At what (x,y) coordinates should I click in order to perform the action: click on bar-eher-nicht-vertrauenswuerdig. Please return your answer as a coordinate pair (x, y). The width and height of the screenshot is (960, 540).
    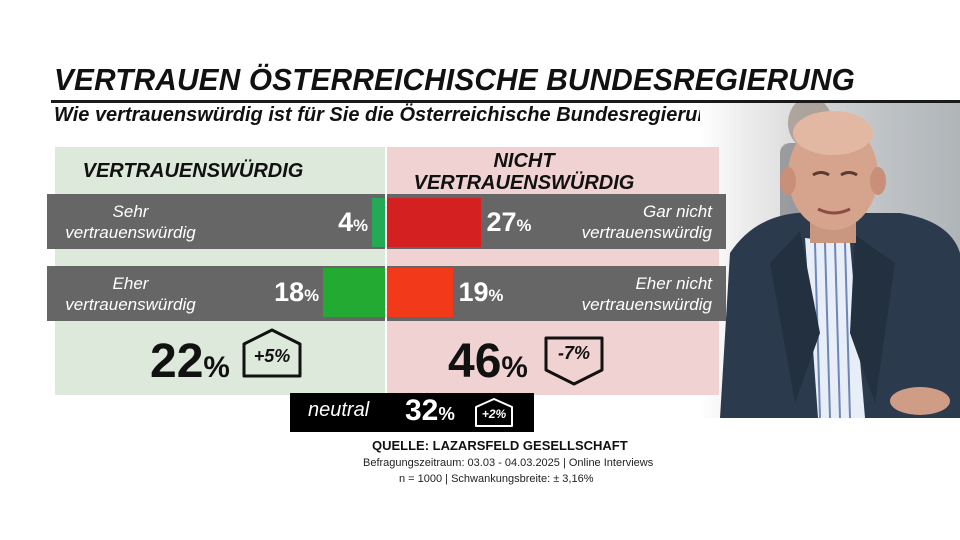
    Looking at the image, I should click on (419, 292).